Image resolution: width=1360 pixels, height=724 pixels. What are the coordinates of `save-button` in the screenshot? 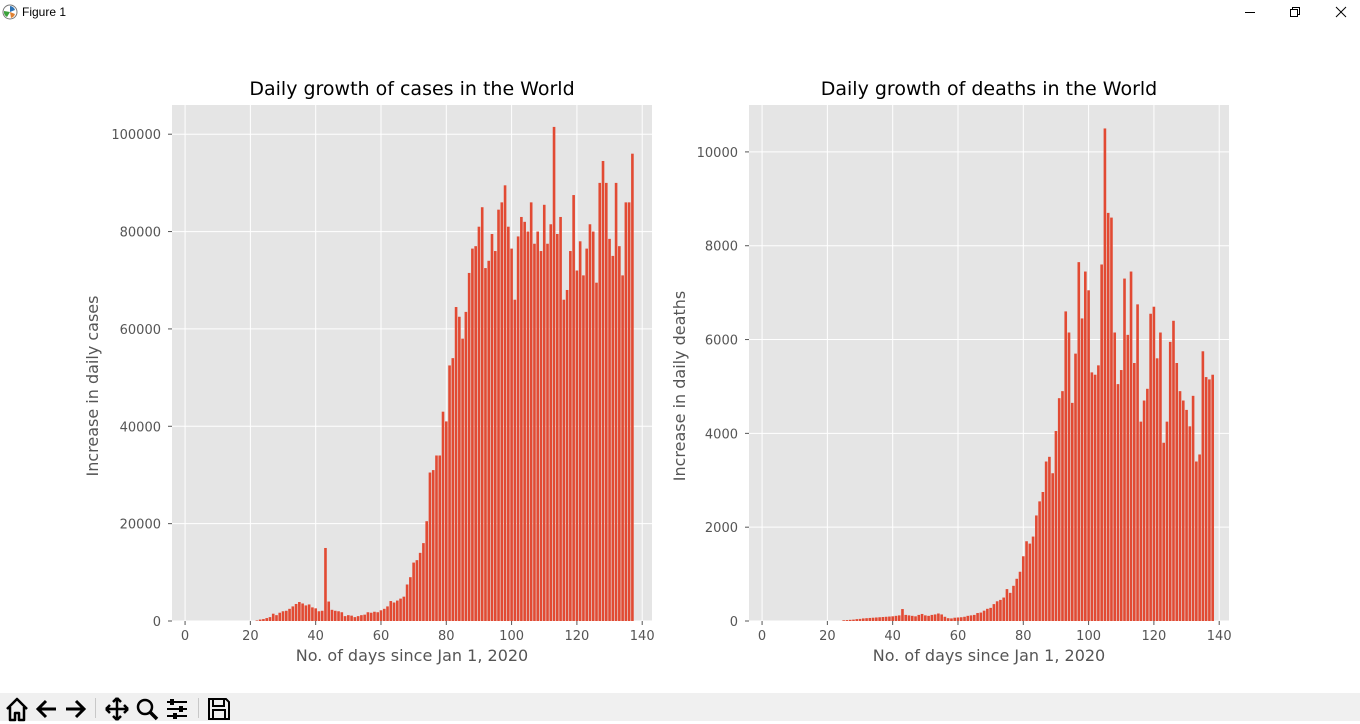 It's located at (219, 710).